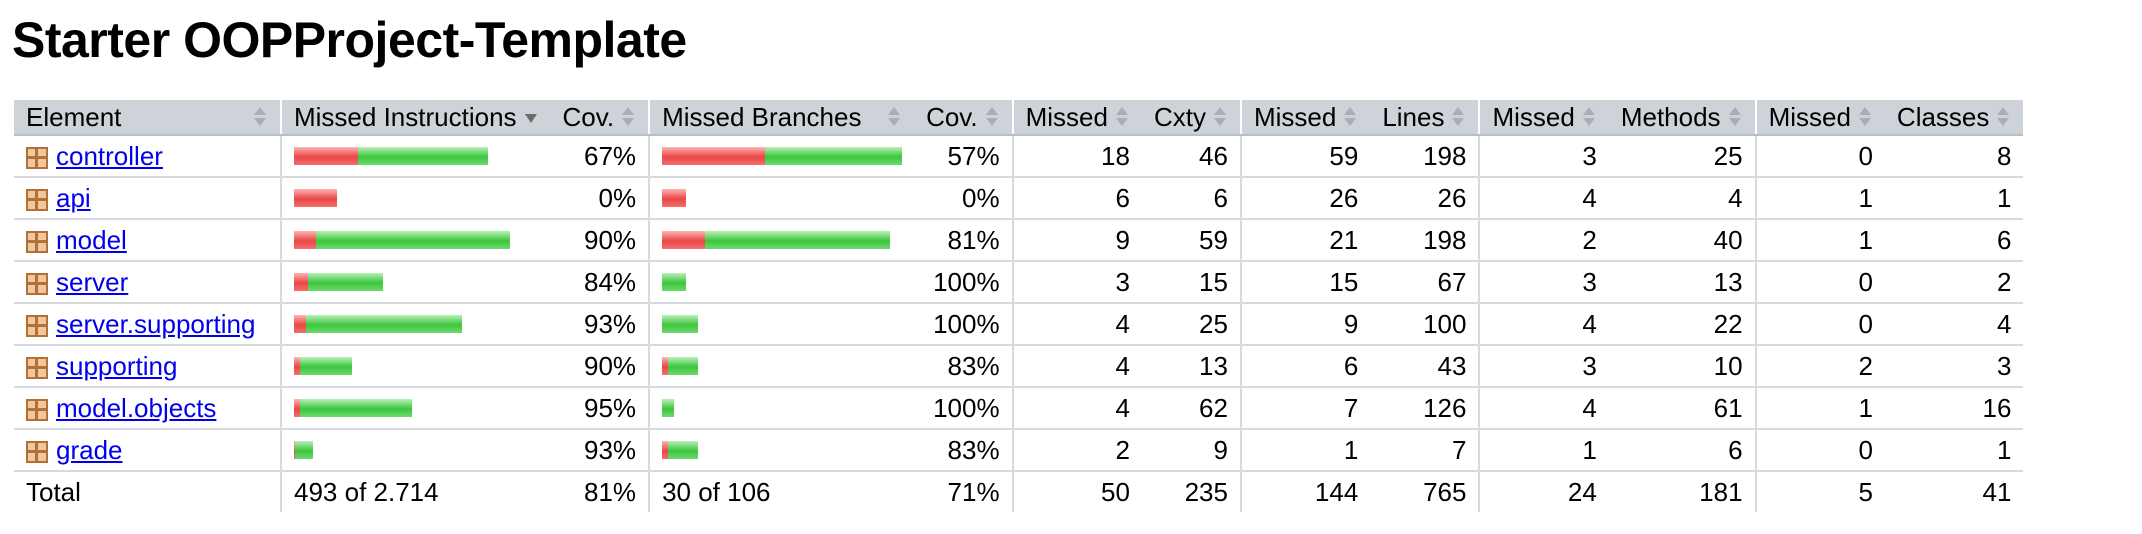  Describe the element at coordinates (117, 365) in the screenshot. I see `package-link: supporting` at that location.